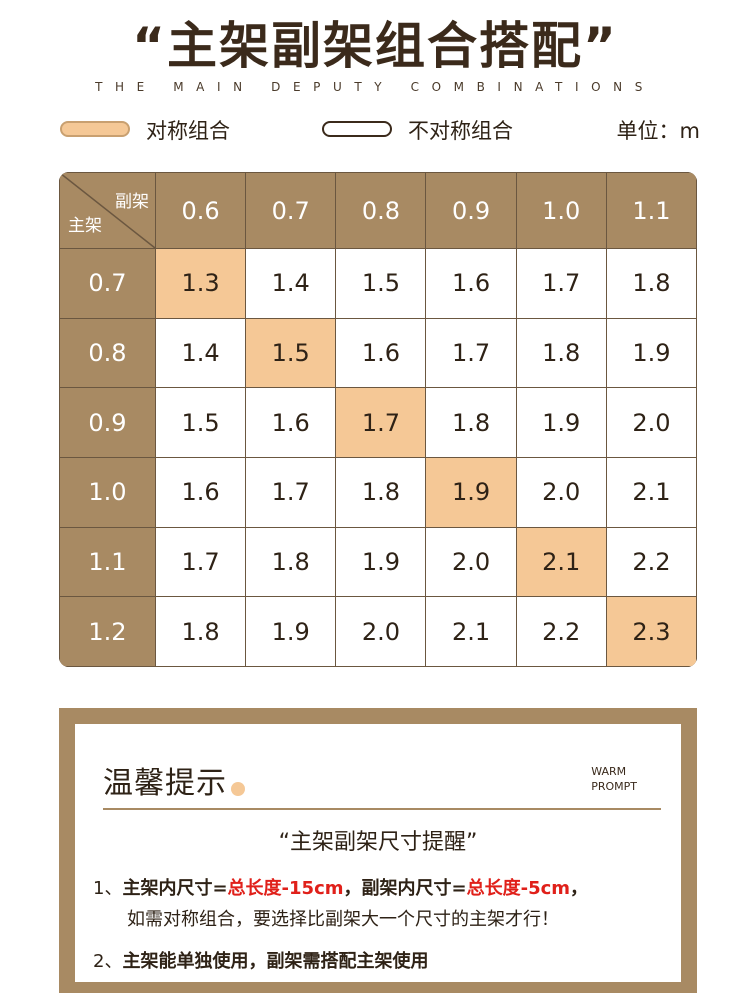 The image size is (750, 1000). What do you see at coordinates (238, 789) in the screenshot?
I see `tips-dot-decoration` at bounding box center [238, 789].